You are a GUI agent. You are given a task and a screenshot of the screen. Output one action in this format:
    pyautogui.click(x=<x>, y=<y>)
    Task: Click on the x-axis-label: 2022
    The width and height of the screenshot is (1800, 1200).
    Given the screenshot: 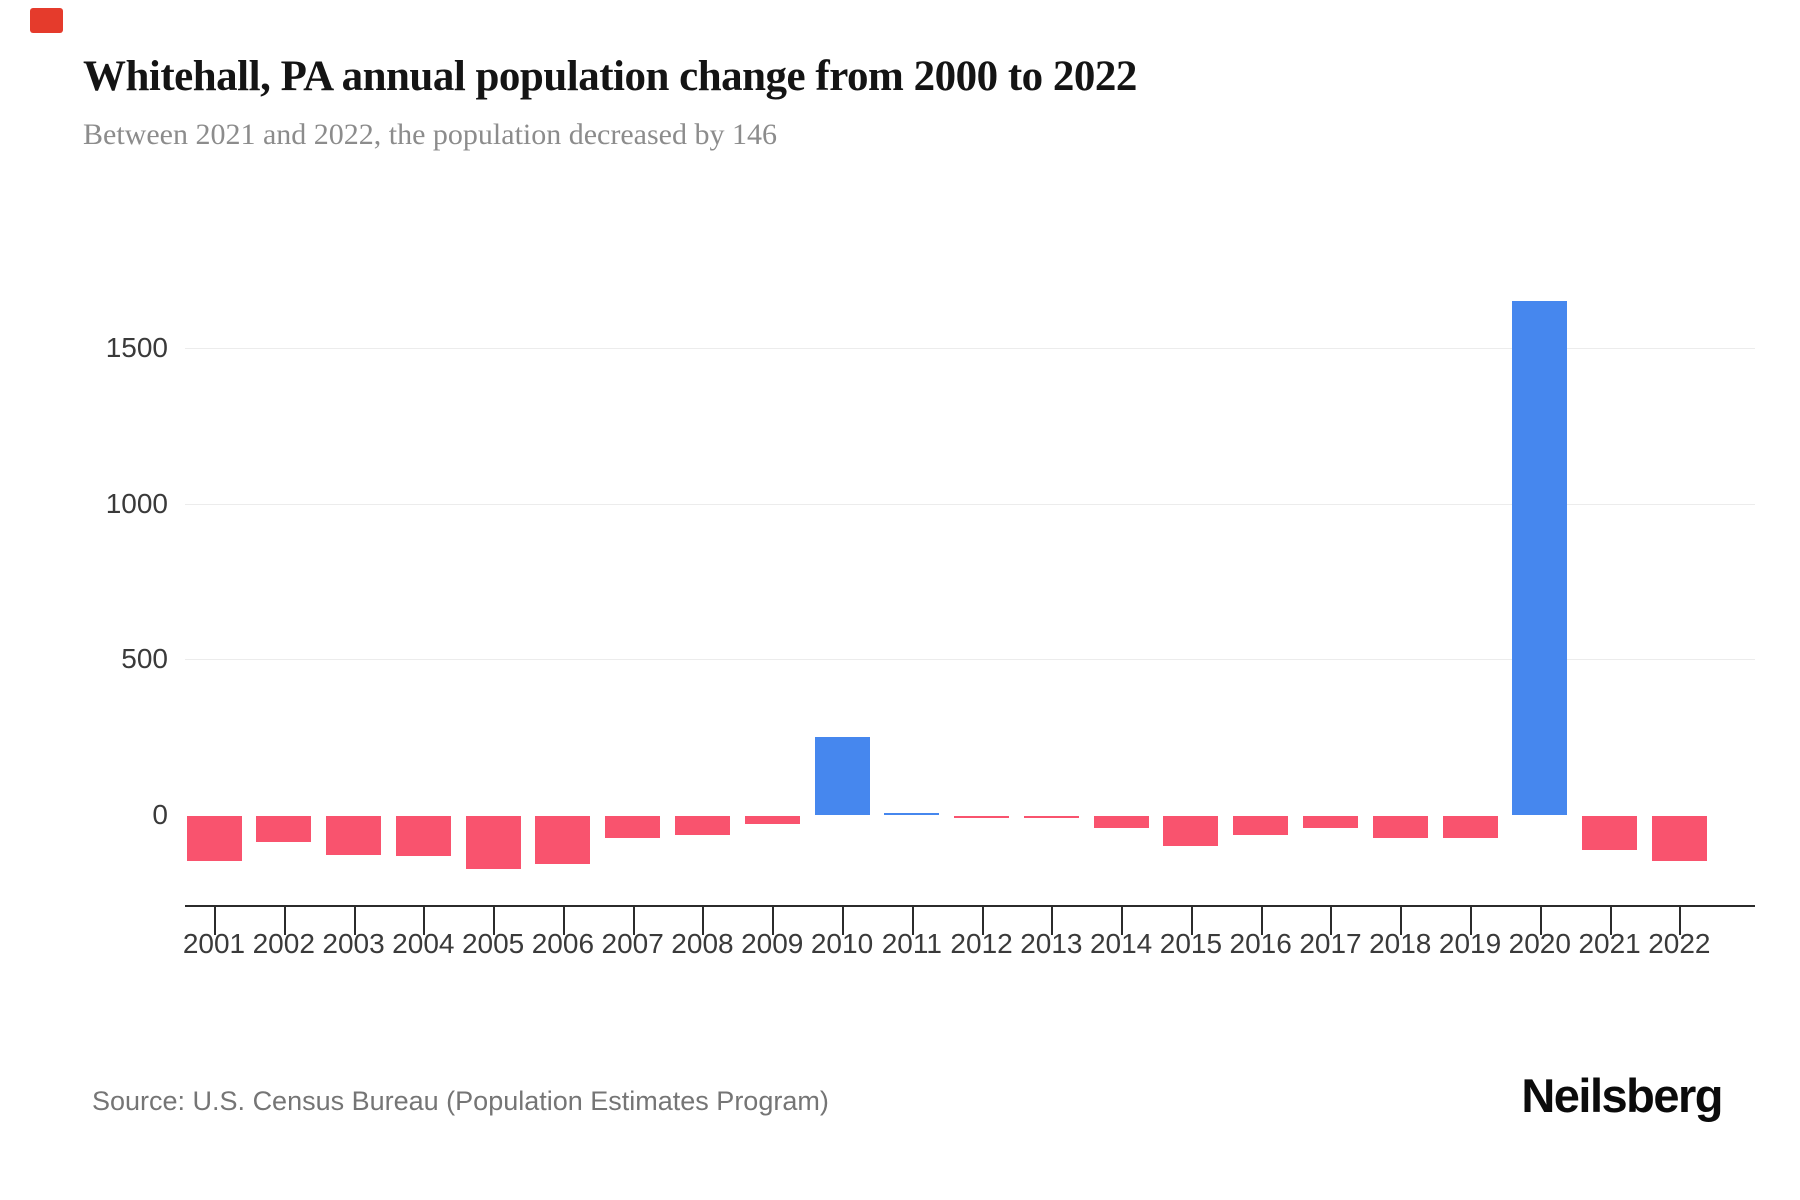 What is the action you would take?
    pyautogui.click(x=1679, y=943)
    